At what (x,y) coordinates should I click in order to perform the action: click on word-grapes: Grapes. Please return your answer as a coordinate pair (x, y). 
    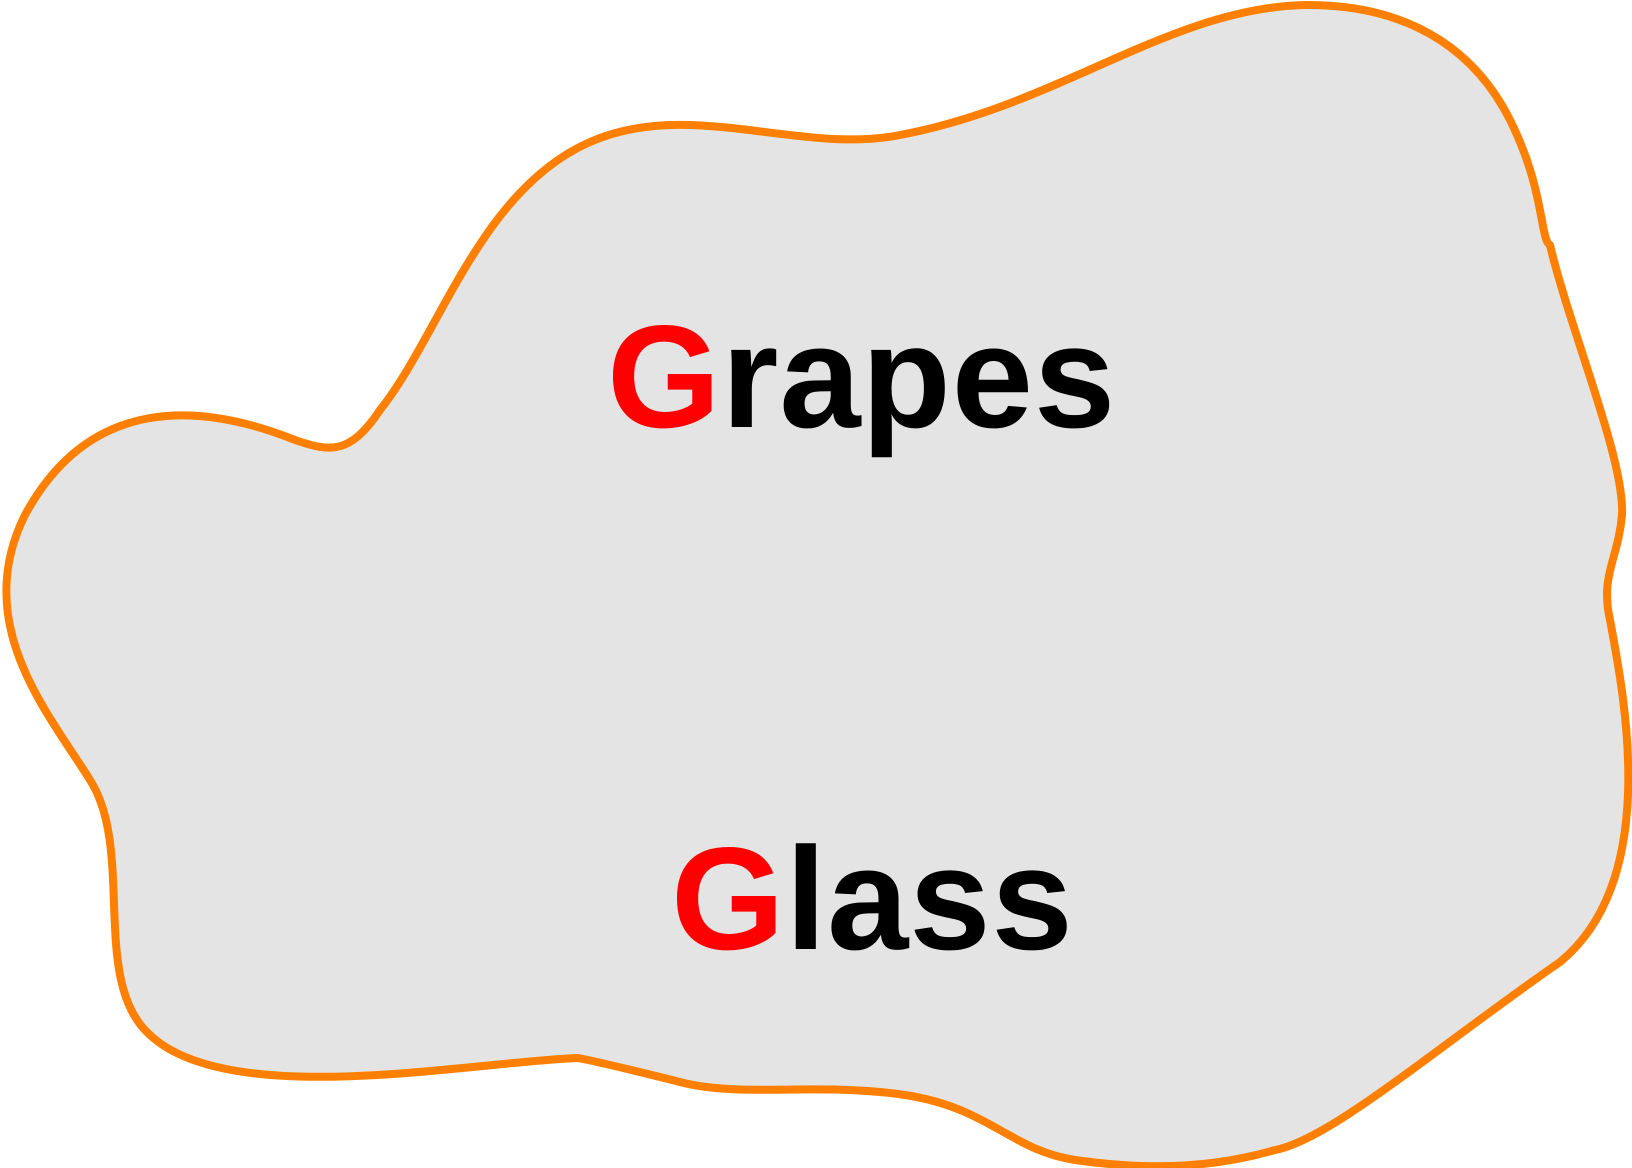
    Looking at the image, I should click on (861, 377).